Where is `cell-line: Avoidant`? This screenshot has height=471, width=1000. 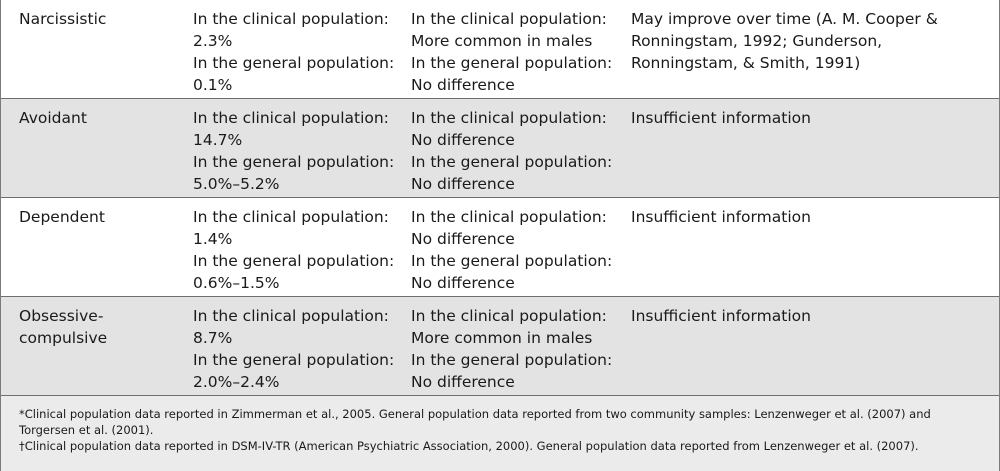 cell-line: Avoidant is located at coordinates (53, 118).